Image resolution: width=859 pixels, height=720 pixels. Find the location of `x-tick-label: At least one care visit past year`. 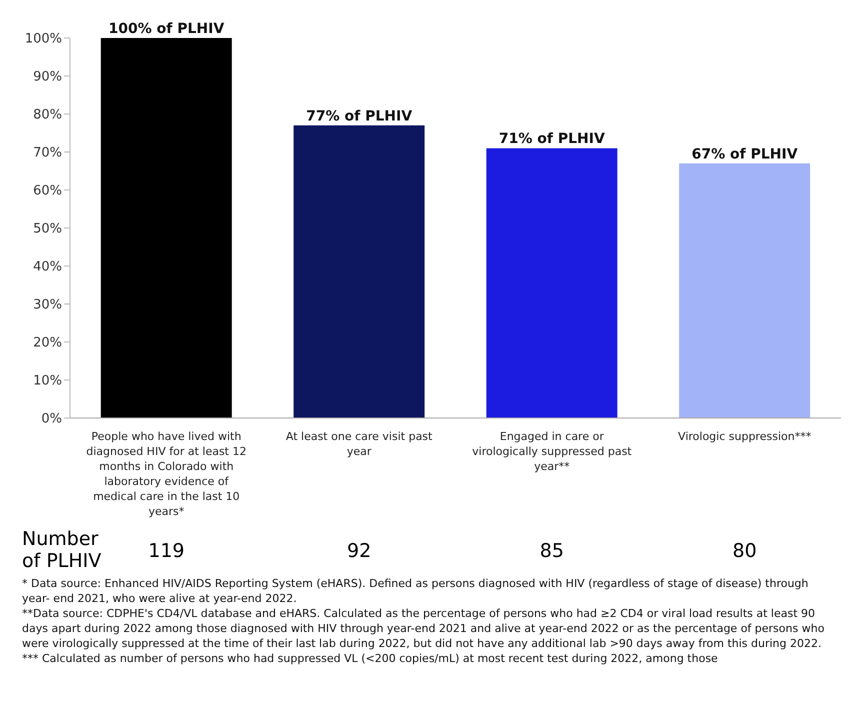

x-tick-label: At least one care visit past year is located at coordinates (360, 444).